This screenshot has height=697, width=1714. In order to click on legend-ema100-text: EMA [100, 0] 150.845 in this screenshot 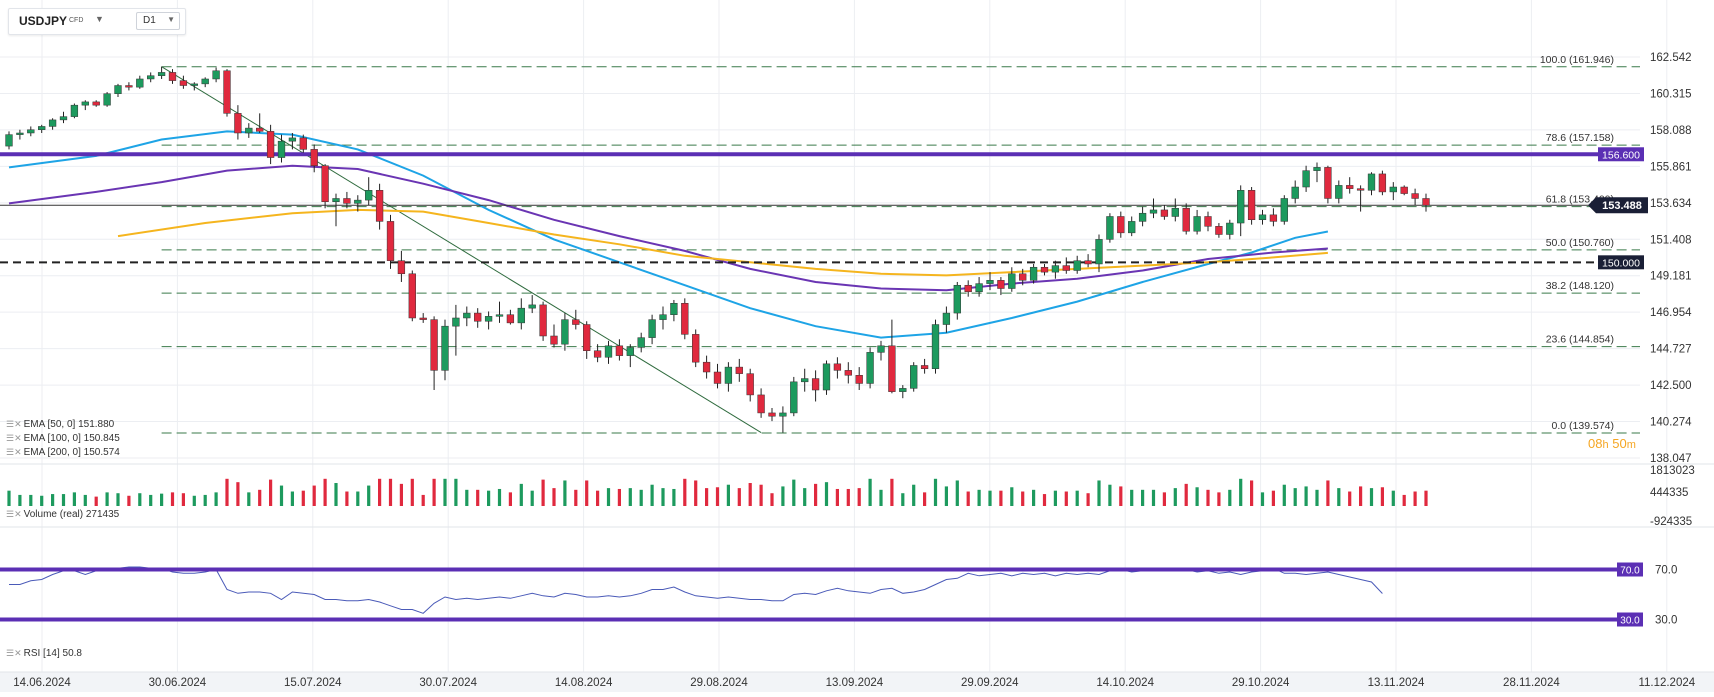, I will do `click(71, 438)`.